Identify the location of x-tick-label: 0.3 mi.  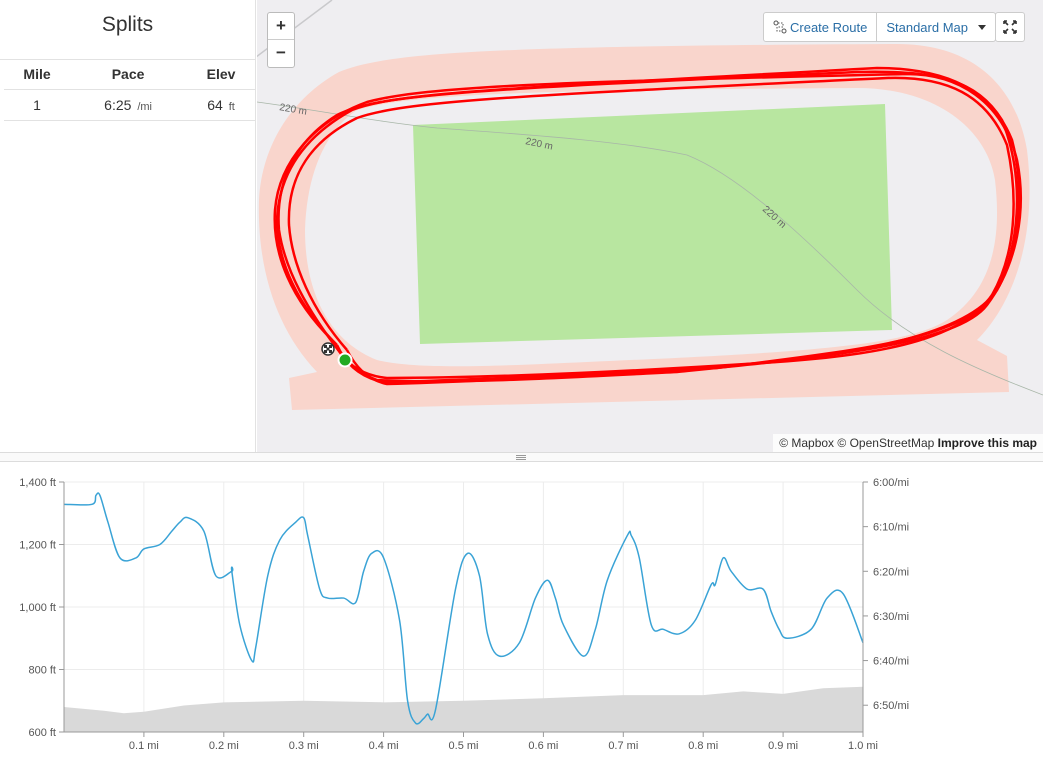
(304, 746).